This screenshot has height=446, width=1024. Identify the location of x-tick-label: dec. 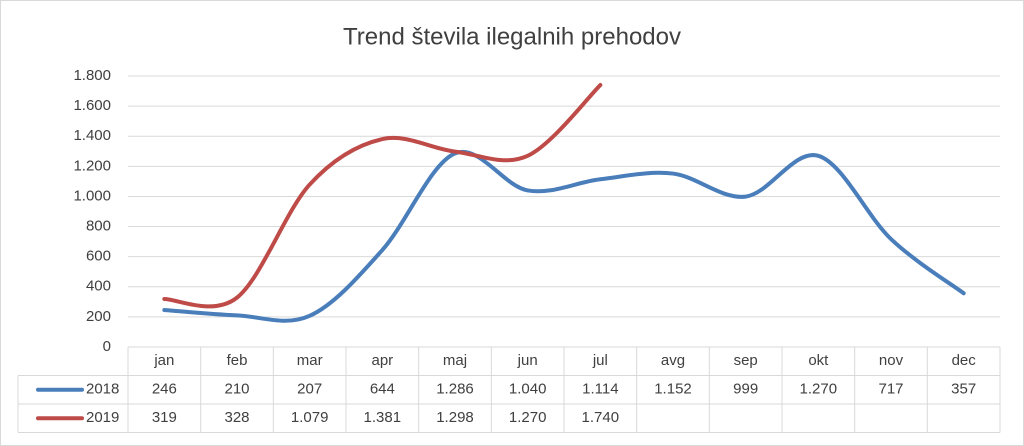
(964, 360).